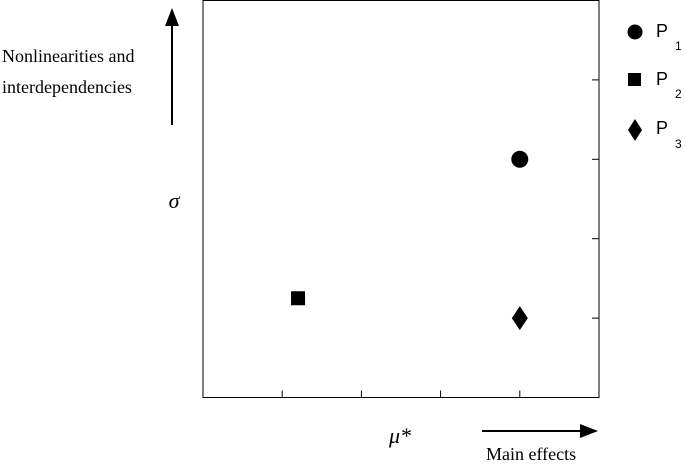 Image resolution: width=685 pixels, height=467 pixels. What do you see at coordinates (399, 435) in the screenshot?
I see `x-axis-label: μ*` at bounding box center [399, 435].